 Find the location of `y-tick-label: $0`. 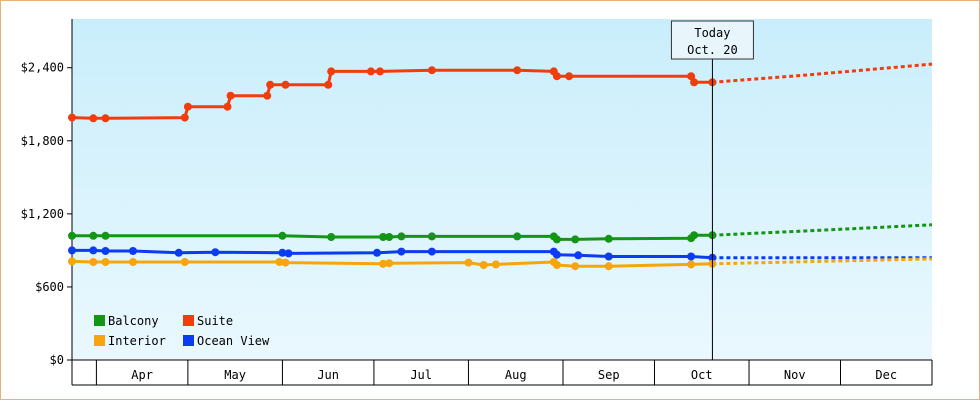

y-tick-label: $0 is located at coordinates (57, 360).